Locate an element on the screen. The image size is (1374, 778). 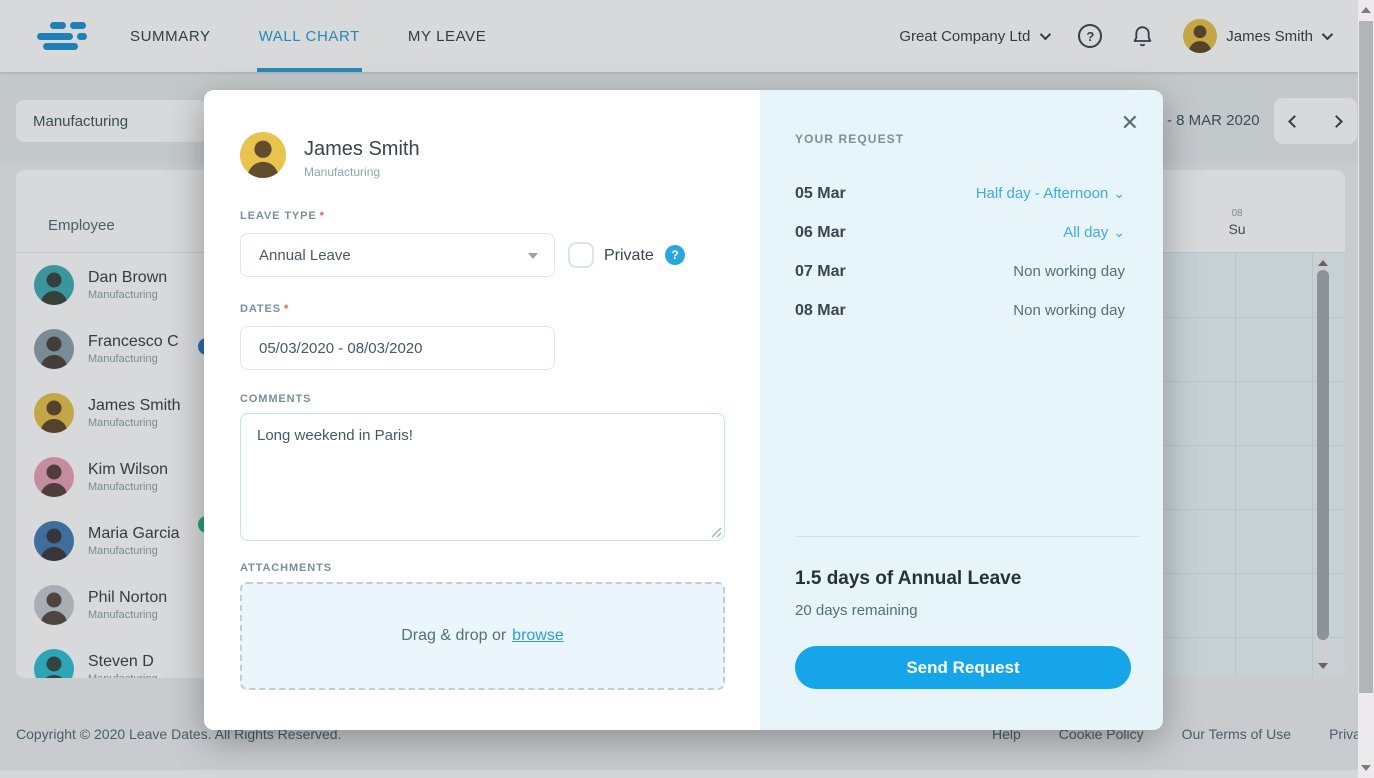
request-panel-title: YOUR REQUEST is located at coordinates (850, 139).